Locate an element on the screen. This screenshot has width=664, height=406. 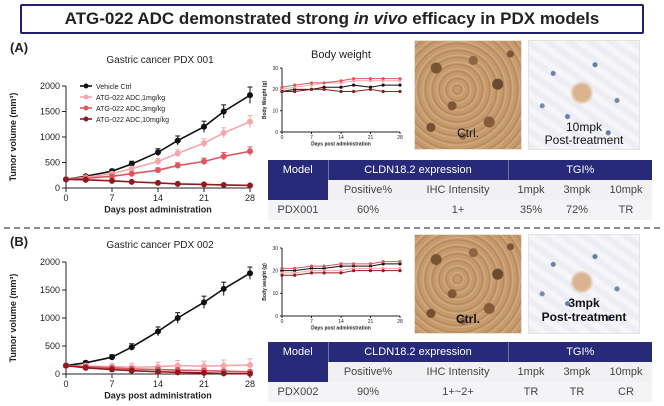
table-subheader-1mpk: 1mpk is located at coordinates (531, 190).